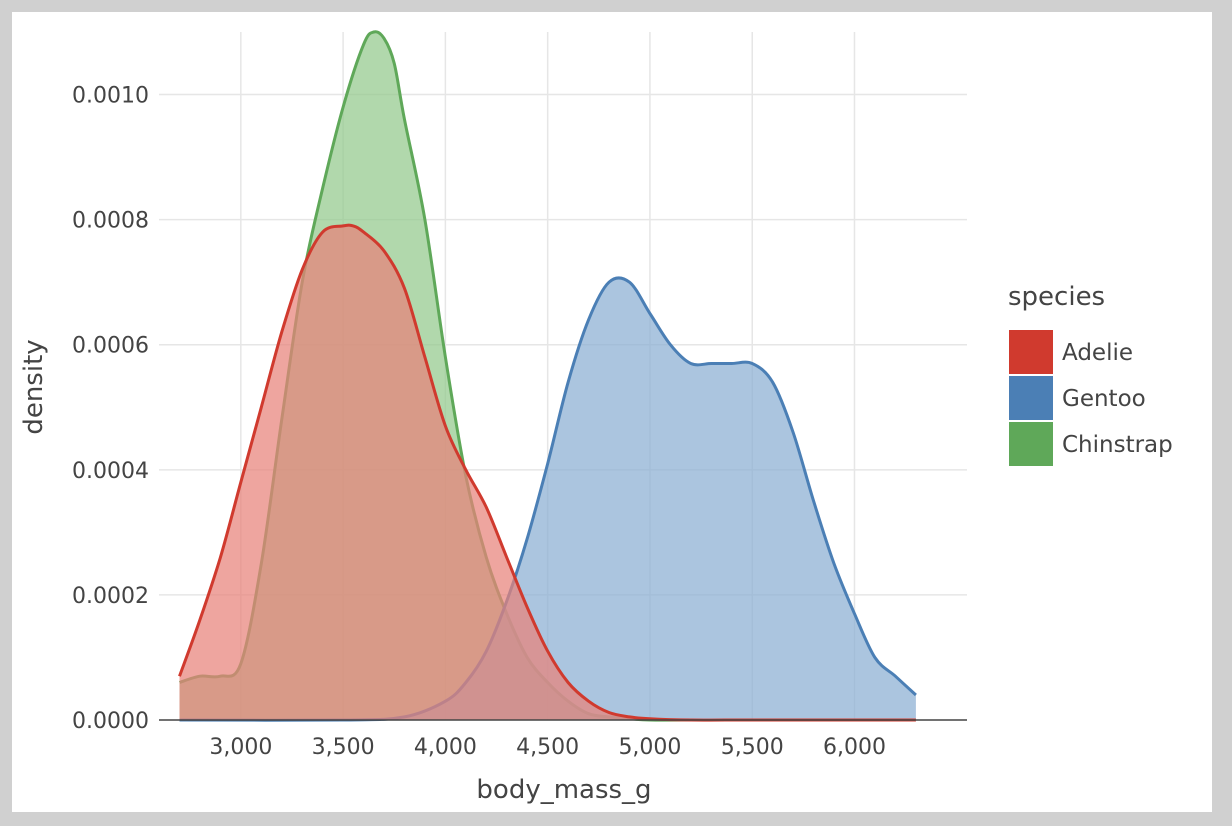 This screenshot has height=826, width=1232. What do you see at coordinates (110, 221) in the screenshot?
I see `y-tick-label: 0.0008` at bounding box center [110, 221].